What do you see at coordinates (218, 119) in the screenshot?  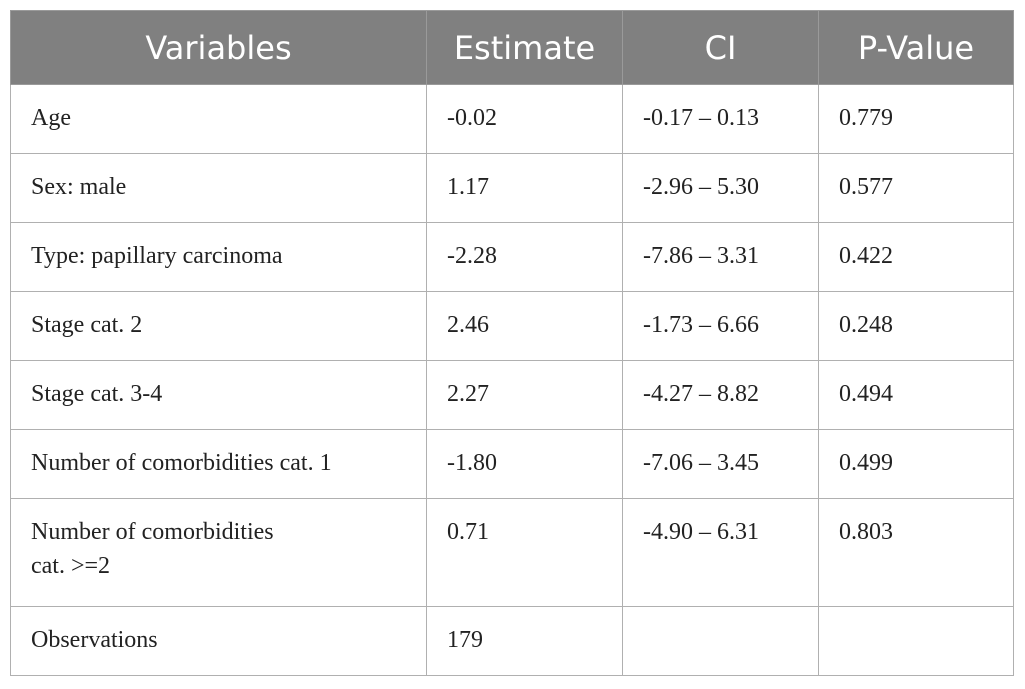 I see `cell-variable: Age` at bounding box center [218, 119].